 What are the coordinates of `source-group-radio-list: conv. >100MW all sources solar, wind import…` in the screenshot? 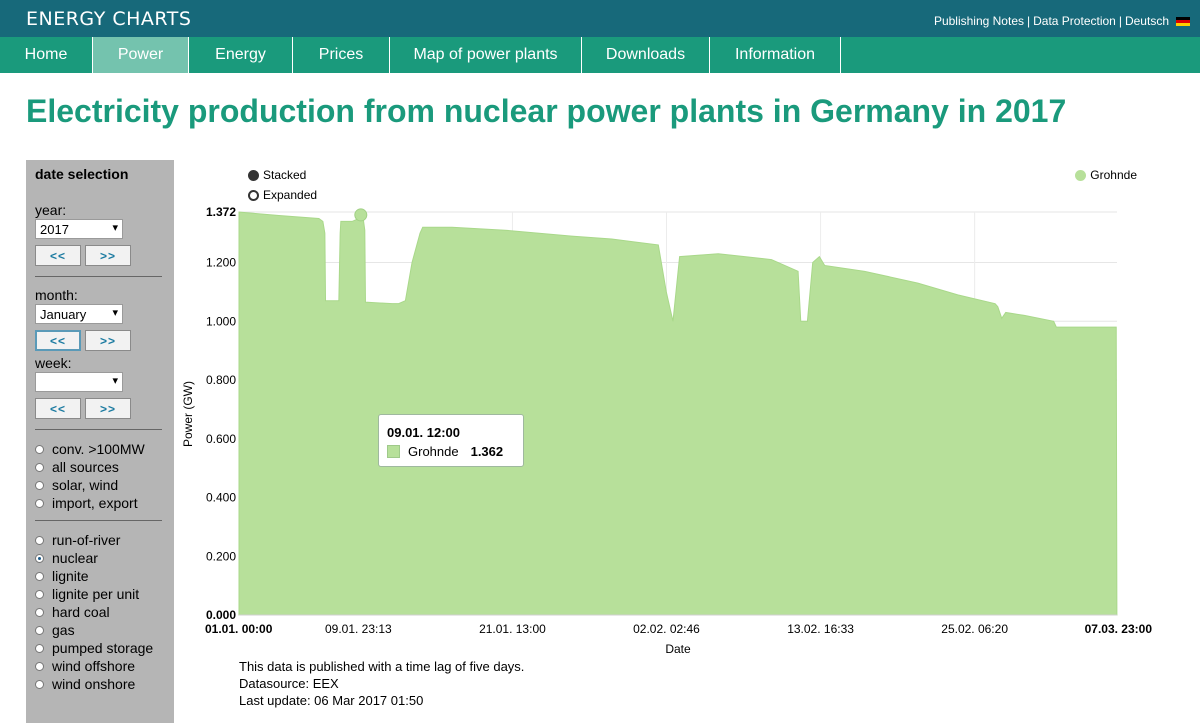 It's located at (104, 476).